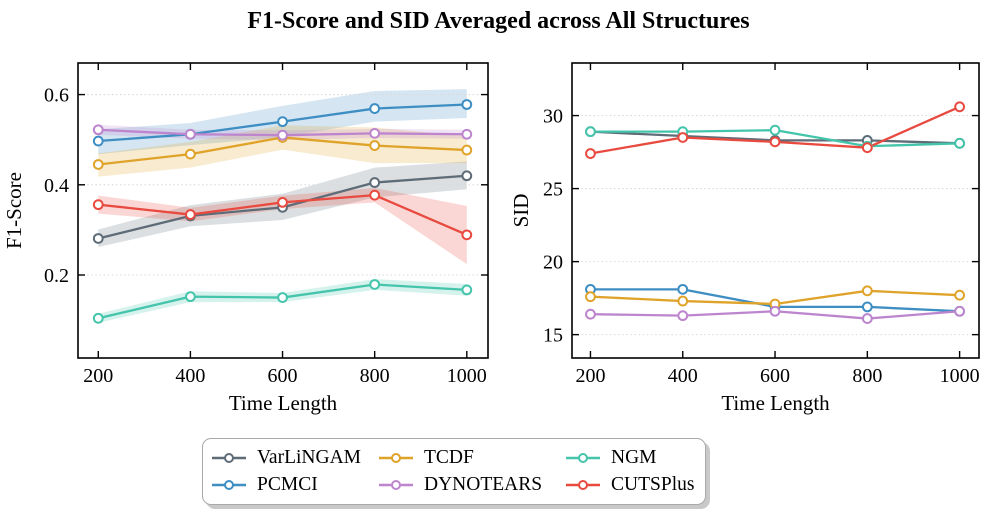 This screenshot has height=517, width=997. I want to click on y-tick-label: 0.2, so click(56, 276).